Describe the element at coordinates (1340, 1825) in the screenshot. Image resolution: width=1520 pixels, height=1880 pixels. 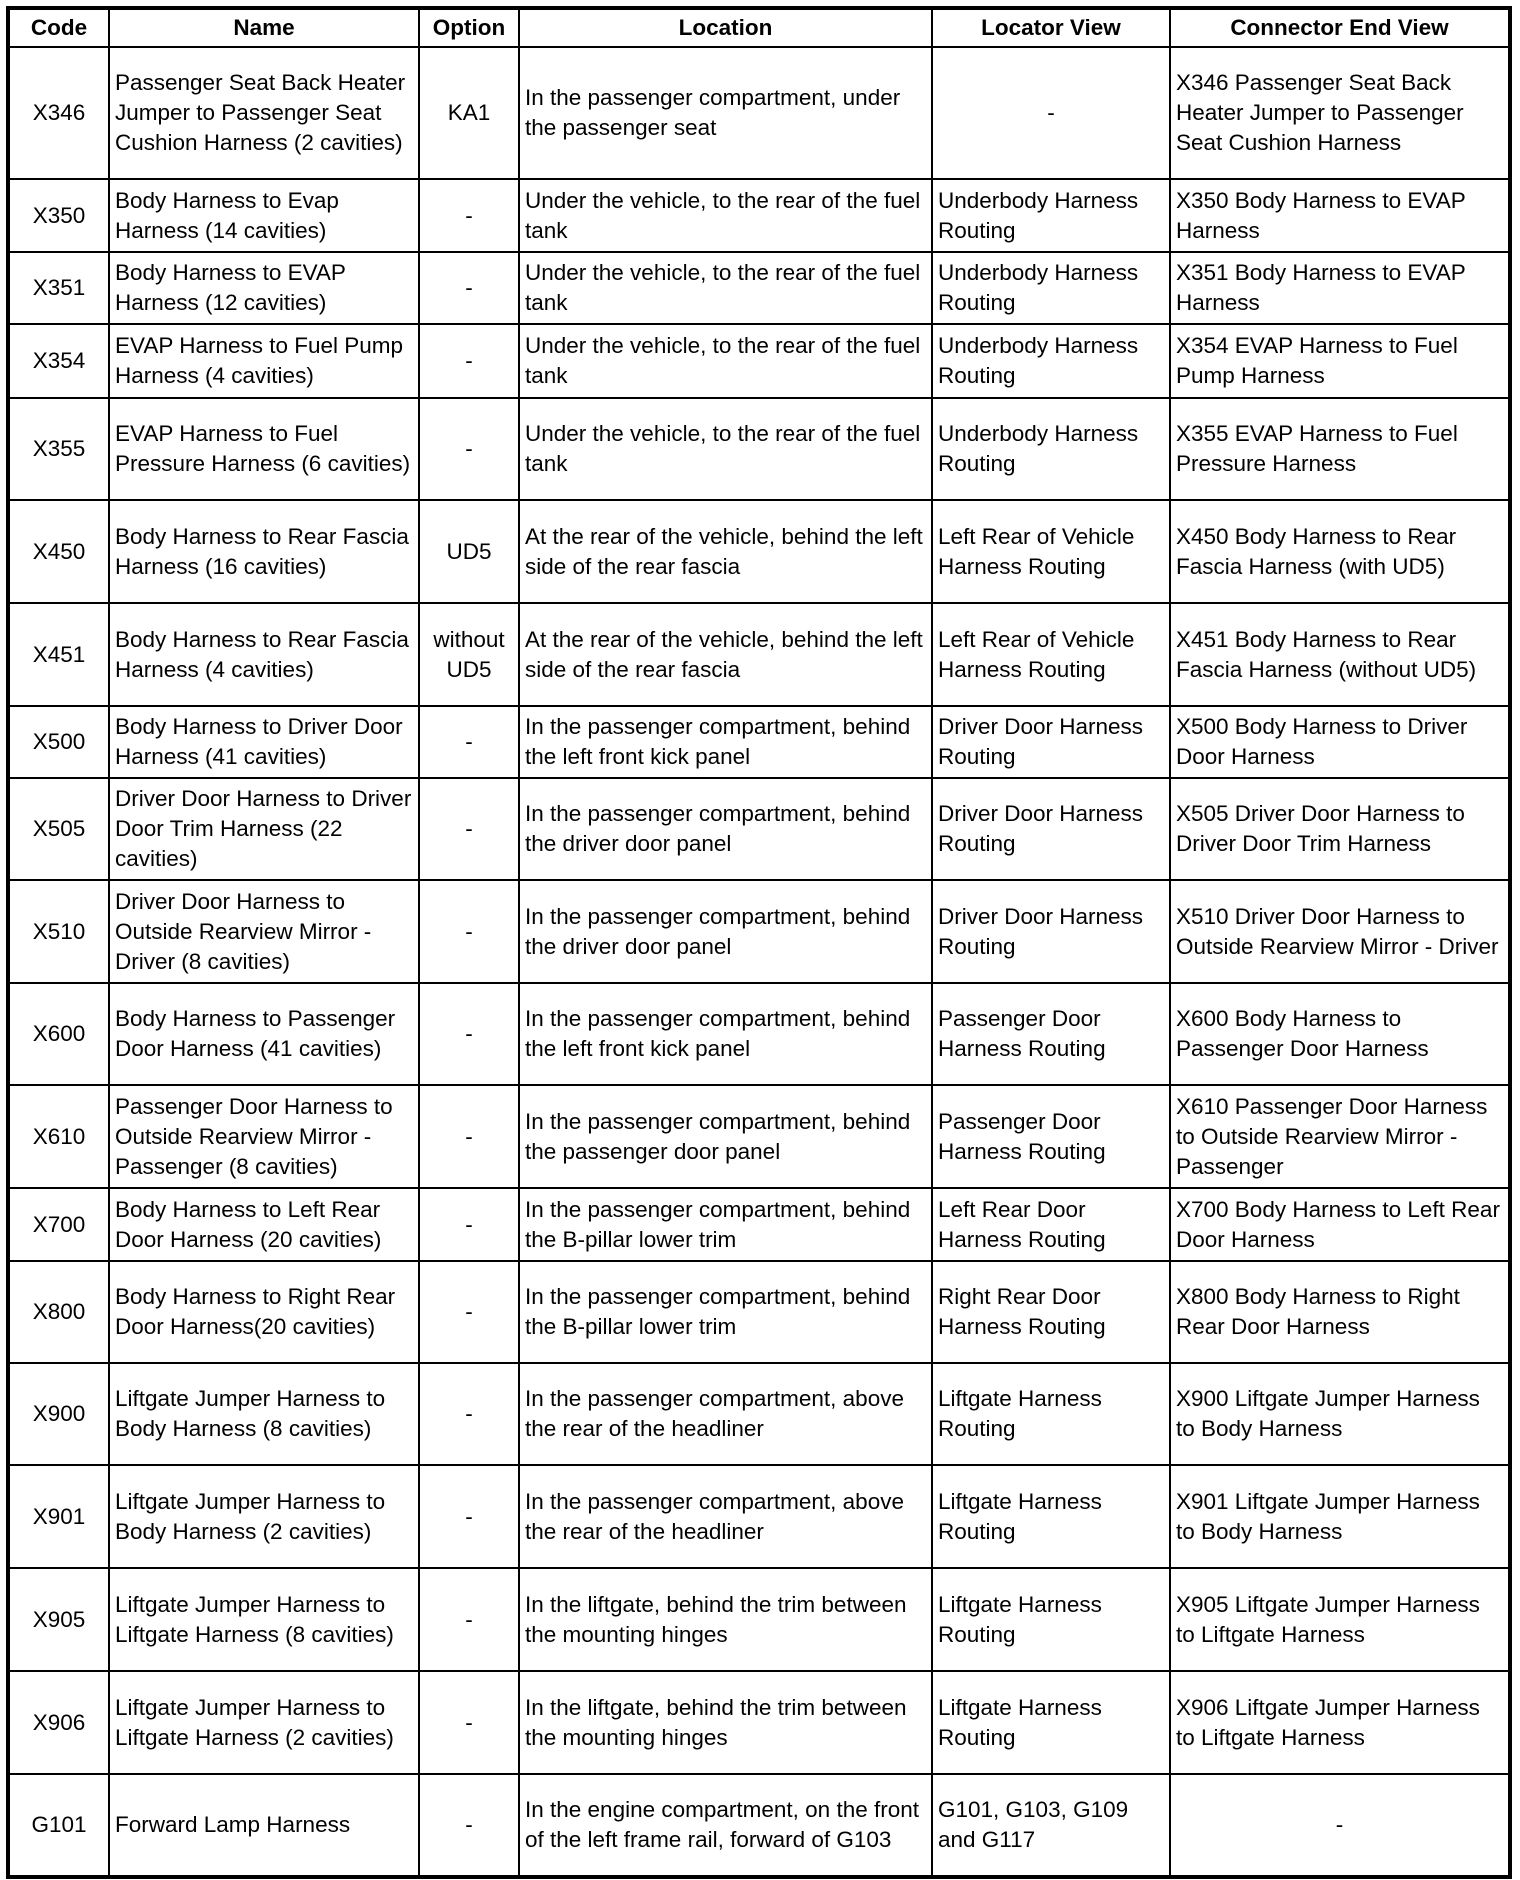
I see `cell-connector-end-view: -` at that location.